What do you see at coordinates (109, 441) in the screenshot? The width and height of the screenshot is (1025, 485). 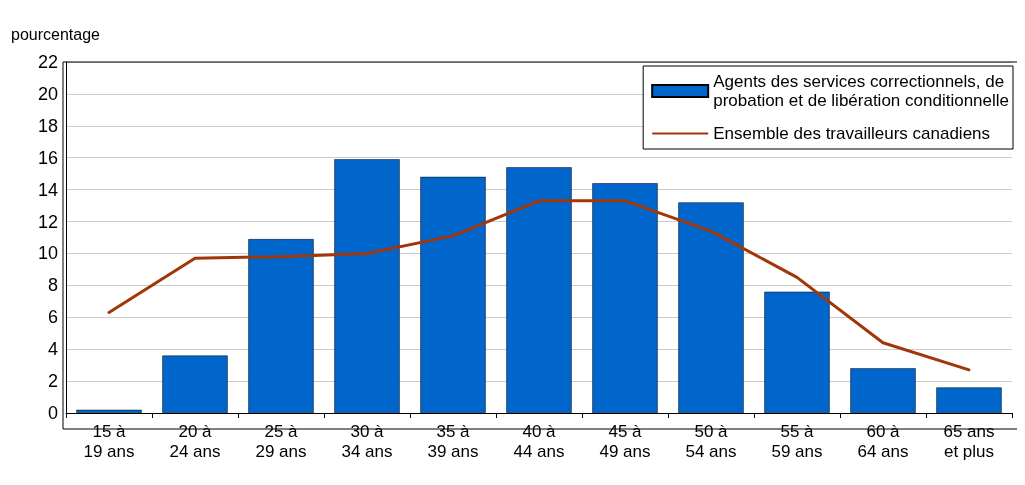 I see `x-tick-label: 15 à 19 ans` at bounding box center [109, 441].